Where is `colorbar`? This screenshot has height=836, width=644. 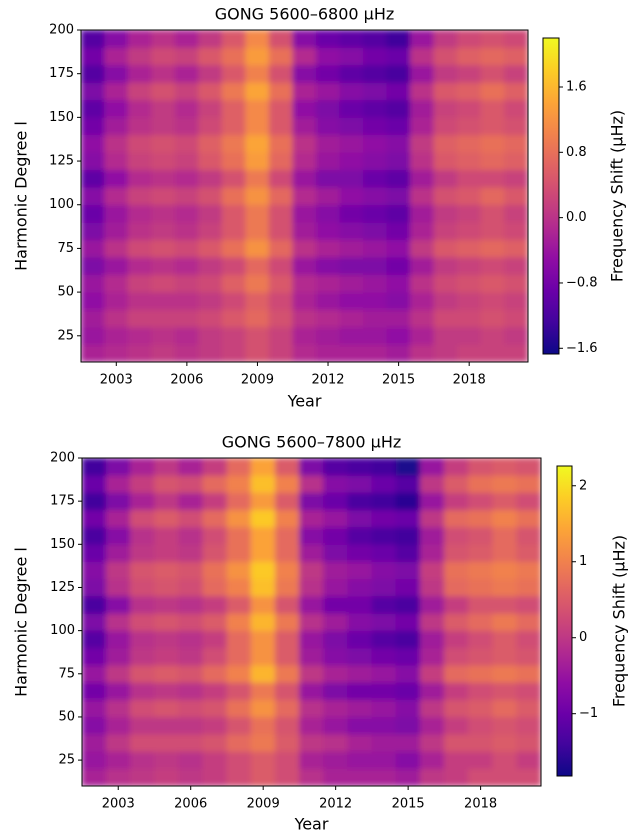
colorbar is located at coordinates (564, 621).